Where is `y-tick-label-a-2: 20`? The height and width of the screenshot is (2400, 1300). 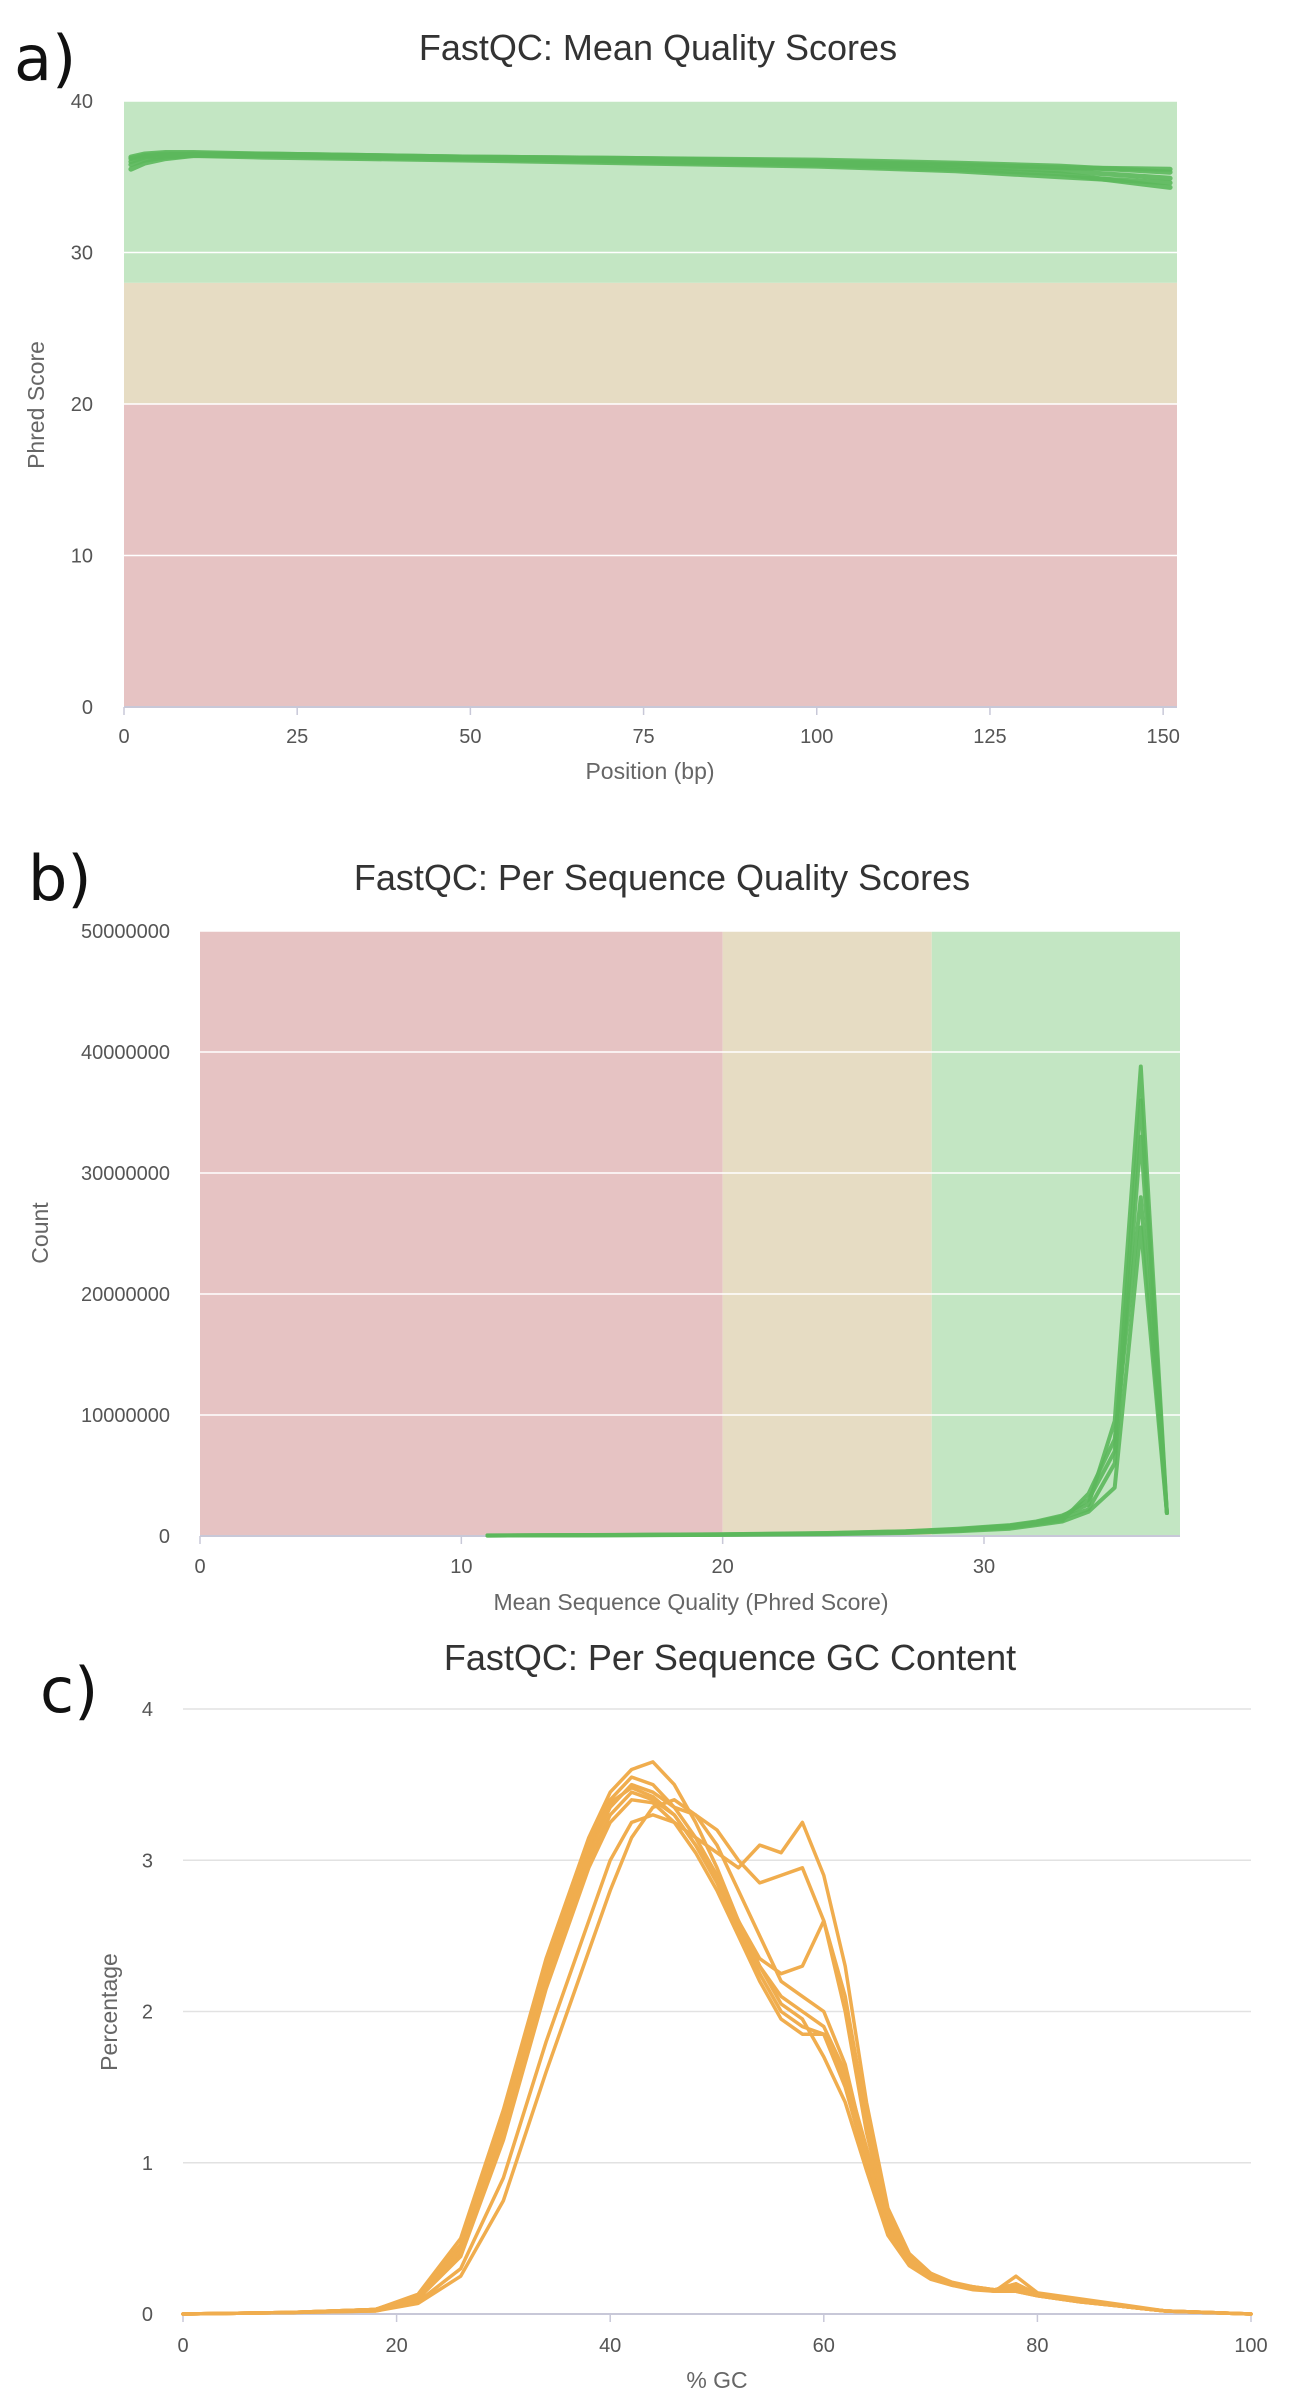 y-tick-label-a-2: 20 is located at coordinates (82, 405).